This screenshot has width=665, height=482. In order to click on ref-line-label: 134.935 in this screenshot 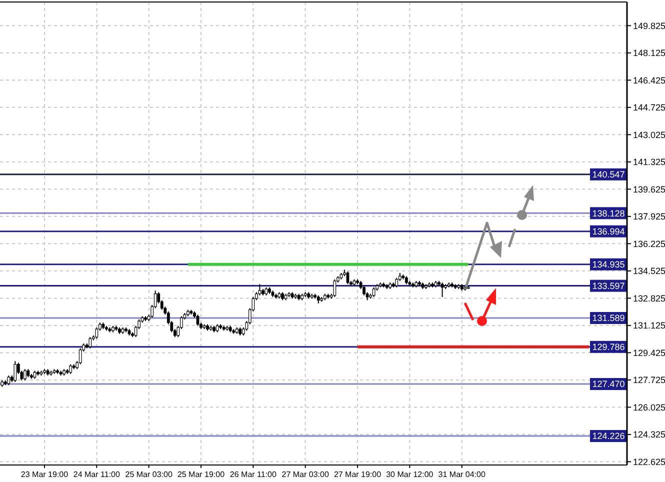, I will do `click(608, 265)`.